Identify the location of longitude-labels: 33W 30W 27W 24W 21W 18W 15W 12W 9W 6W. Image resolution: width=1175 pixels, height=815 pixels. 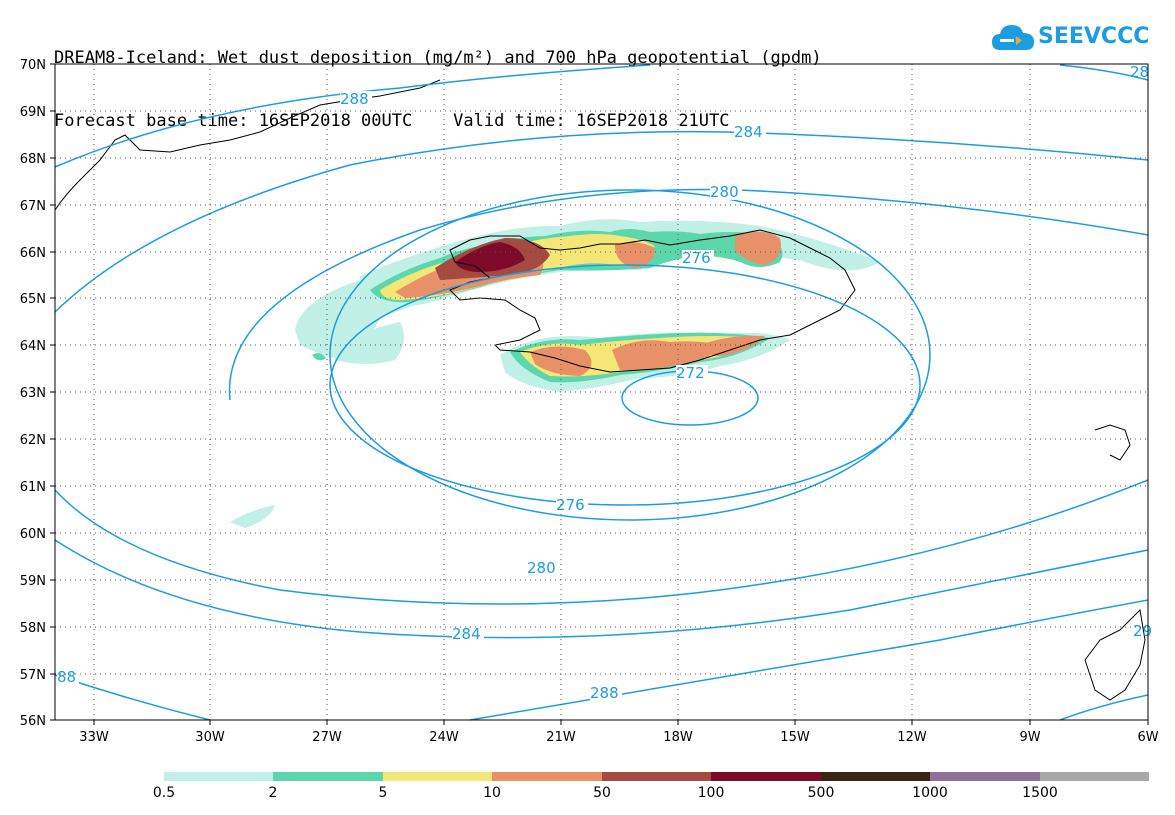
(618, 737).